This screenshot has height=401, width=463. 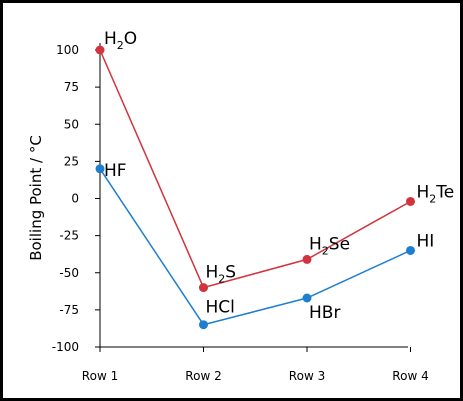 What do you see at coordinates (220, 308) in the screenshot?
I see `point-label: HCl` at bounding box center [220, 308].